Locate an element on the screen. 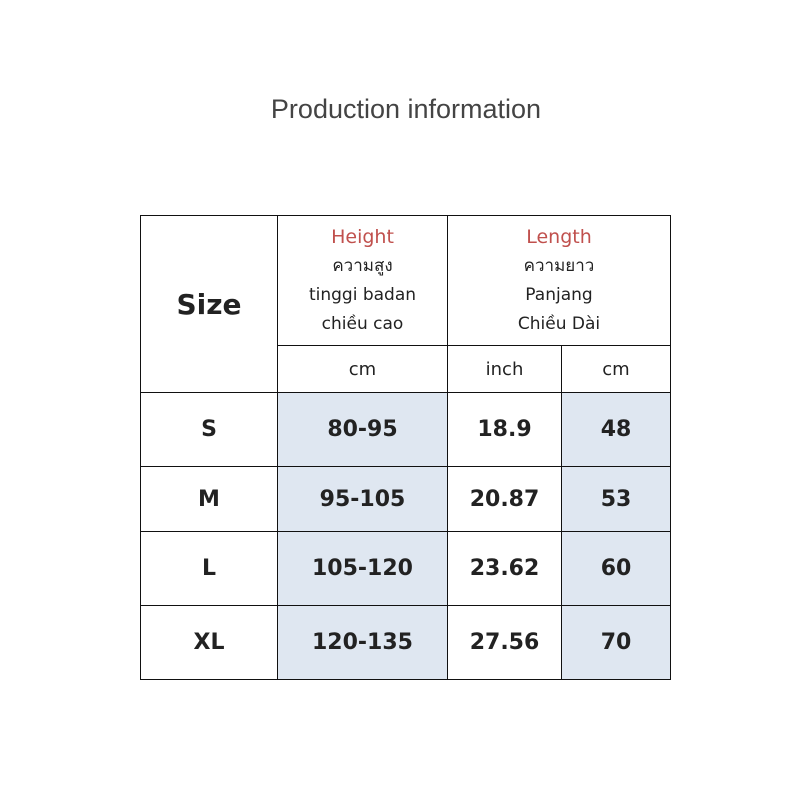 The height and width of the screenshot is (800, 800). table-cell: 80-95 is located at coordinates (362, 429).